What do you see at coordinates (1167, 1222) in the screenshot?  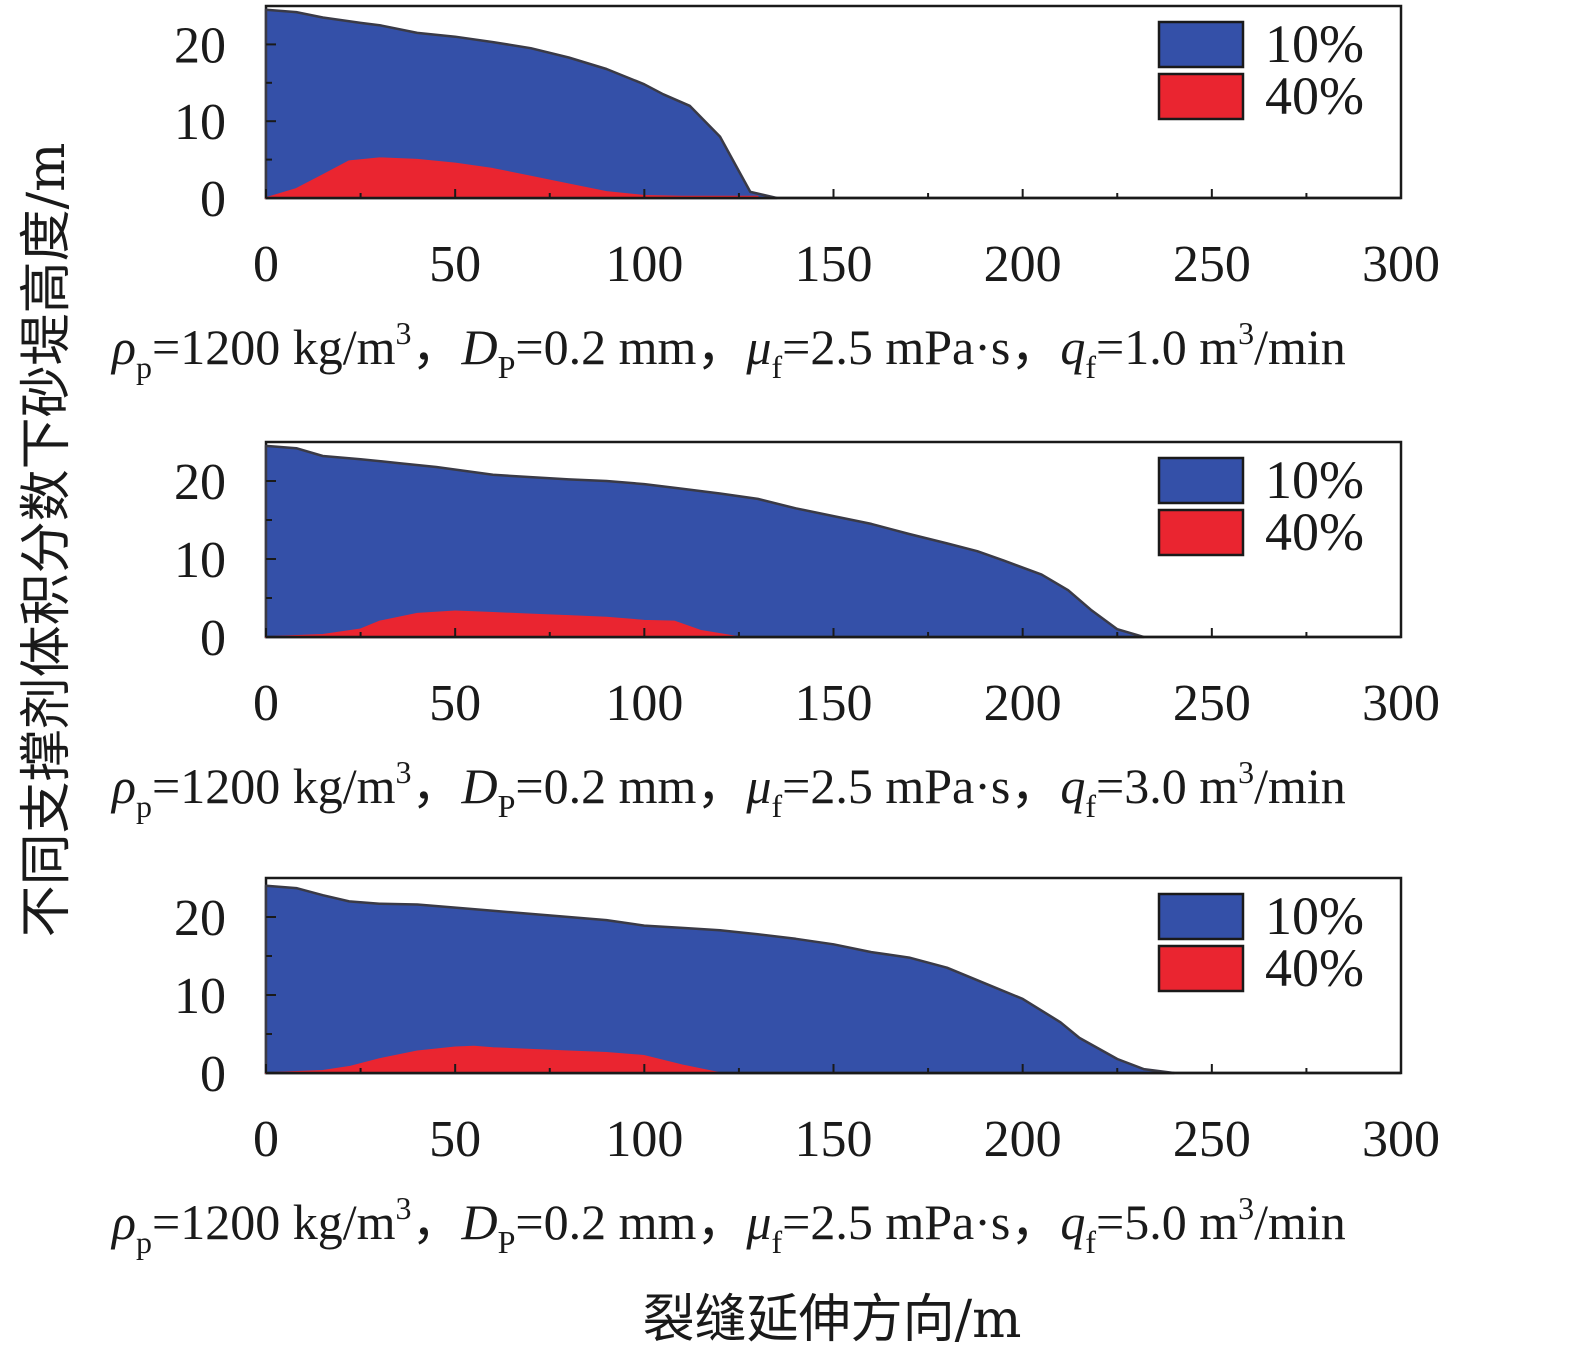 I see `caption-q-val: =5.0 m` at bounding box center [1167, 1222].